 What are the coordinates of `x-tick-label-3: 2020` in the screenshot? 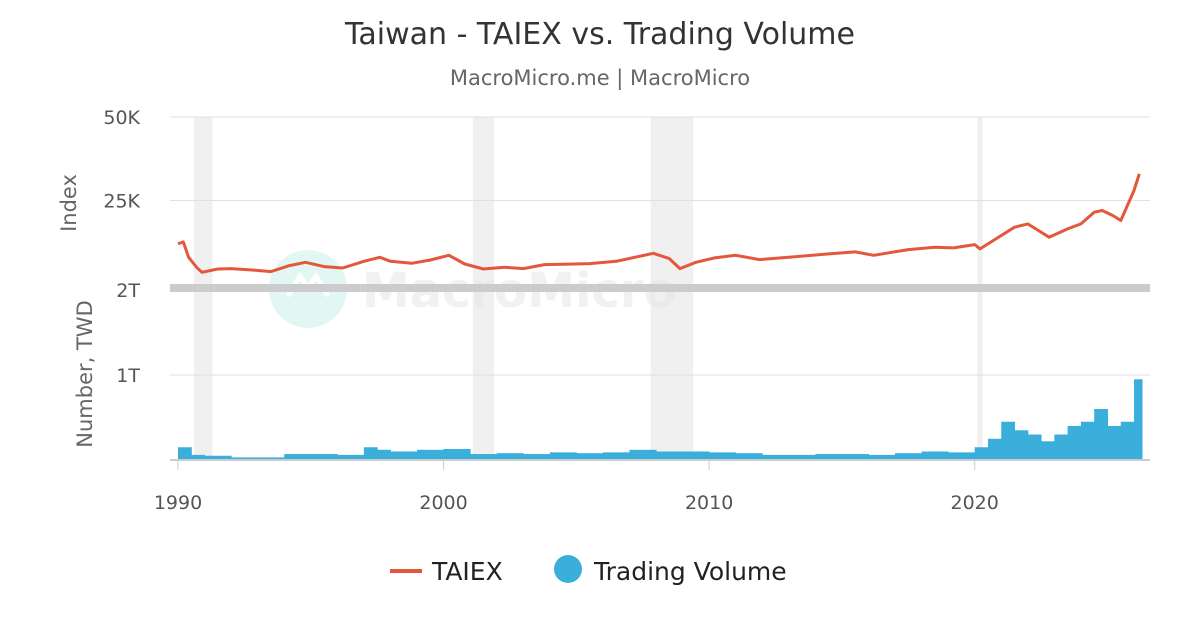 It's located at (975, 503).